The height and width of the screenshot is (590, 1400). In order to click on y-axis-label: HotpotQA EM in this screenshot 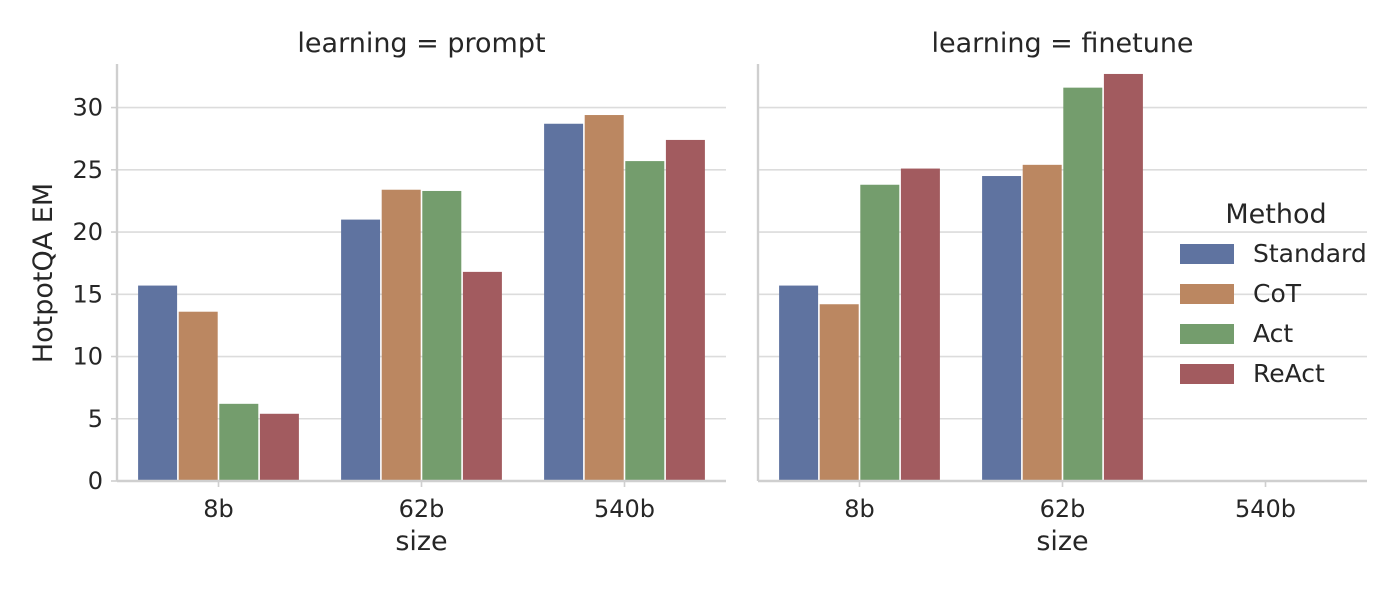, I will do `click(43, 273)`.